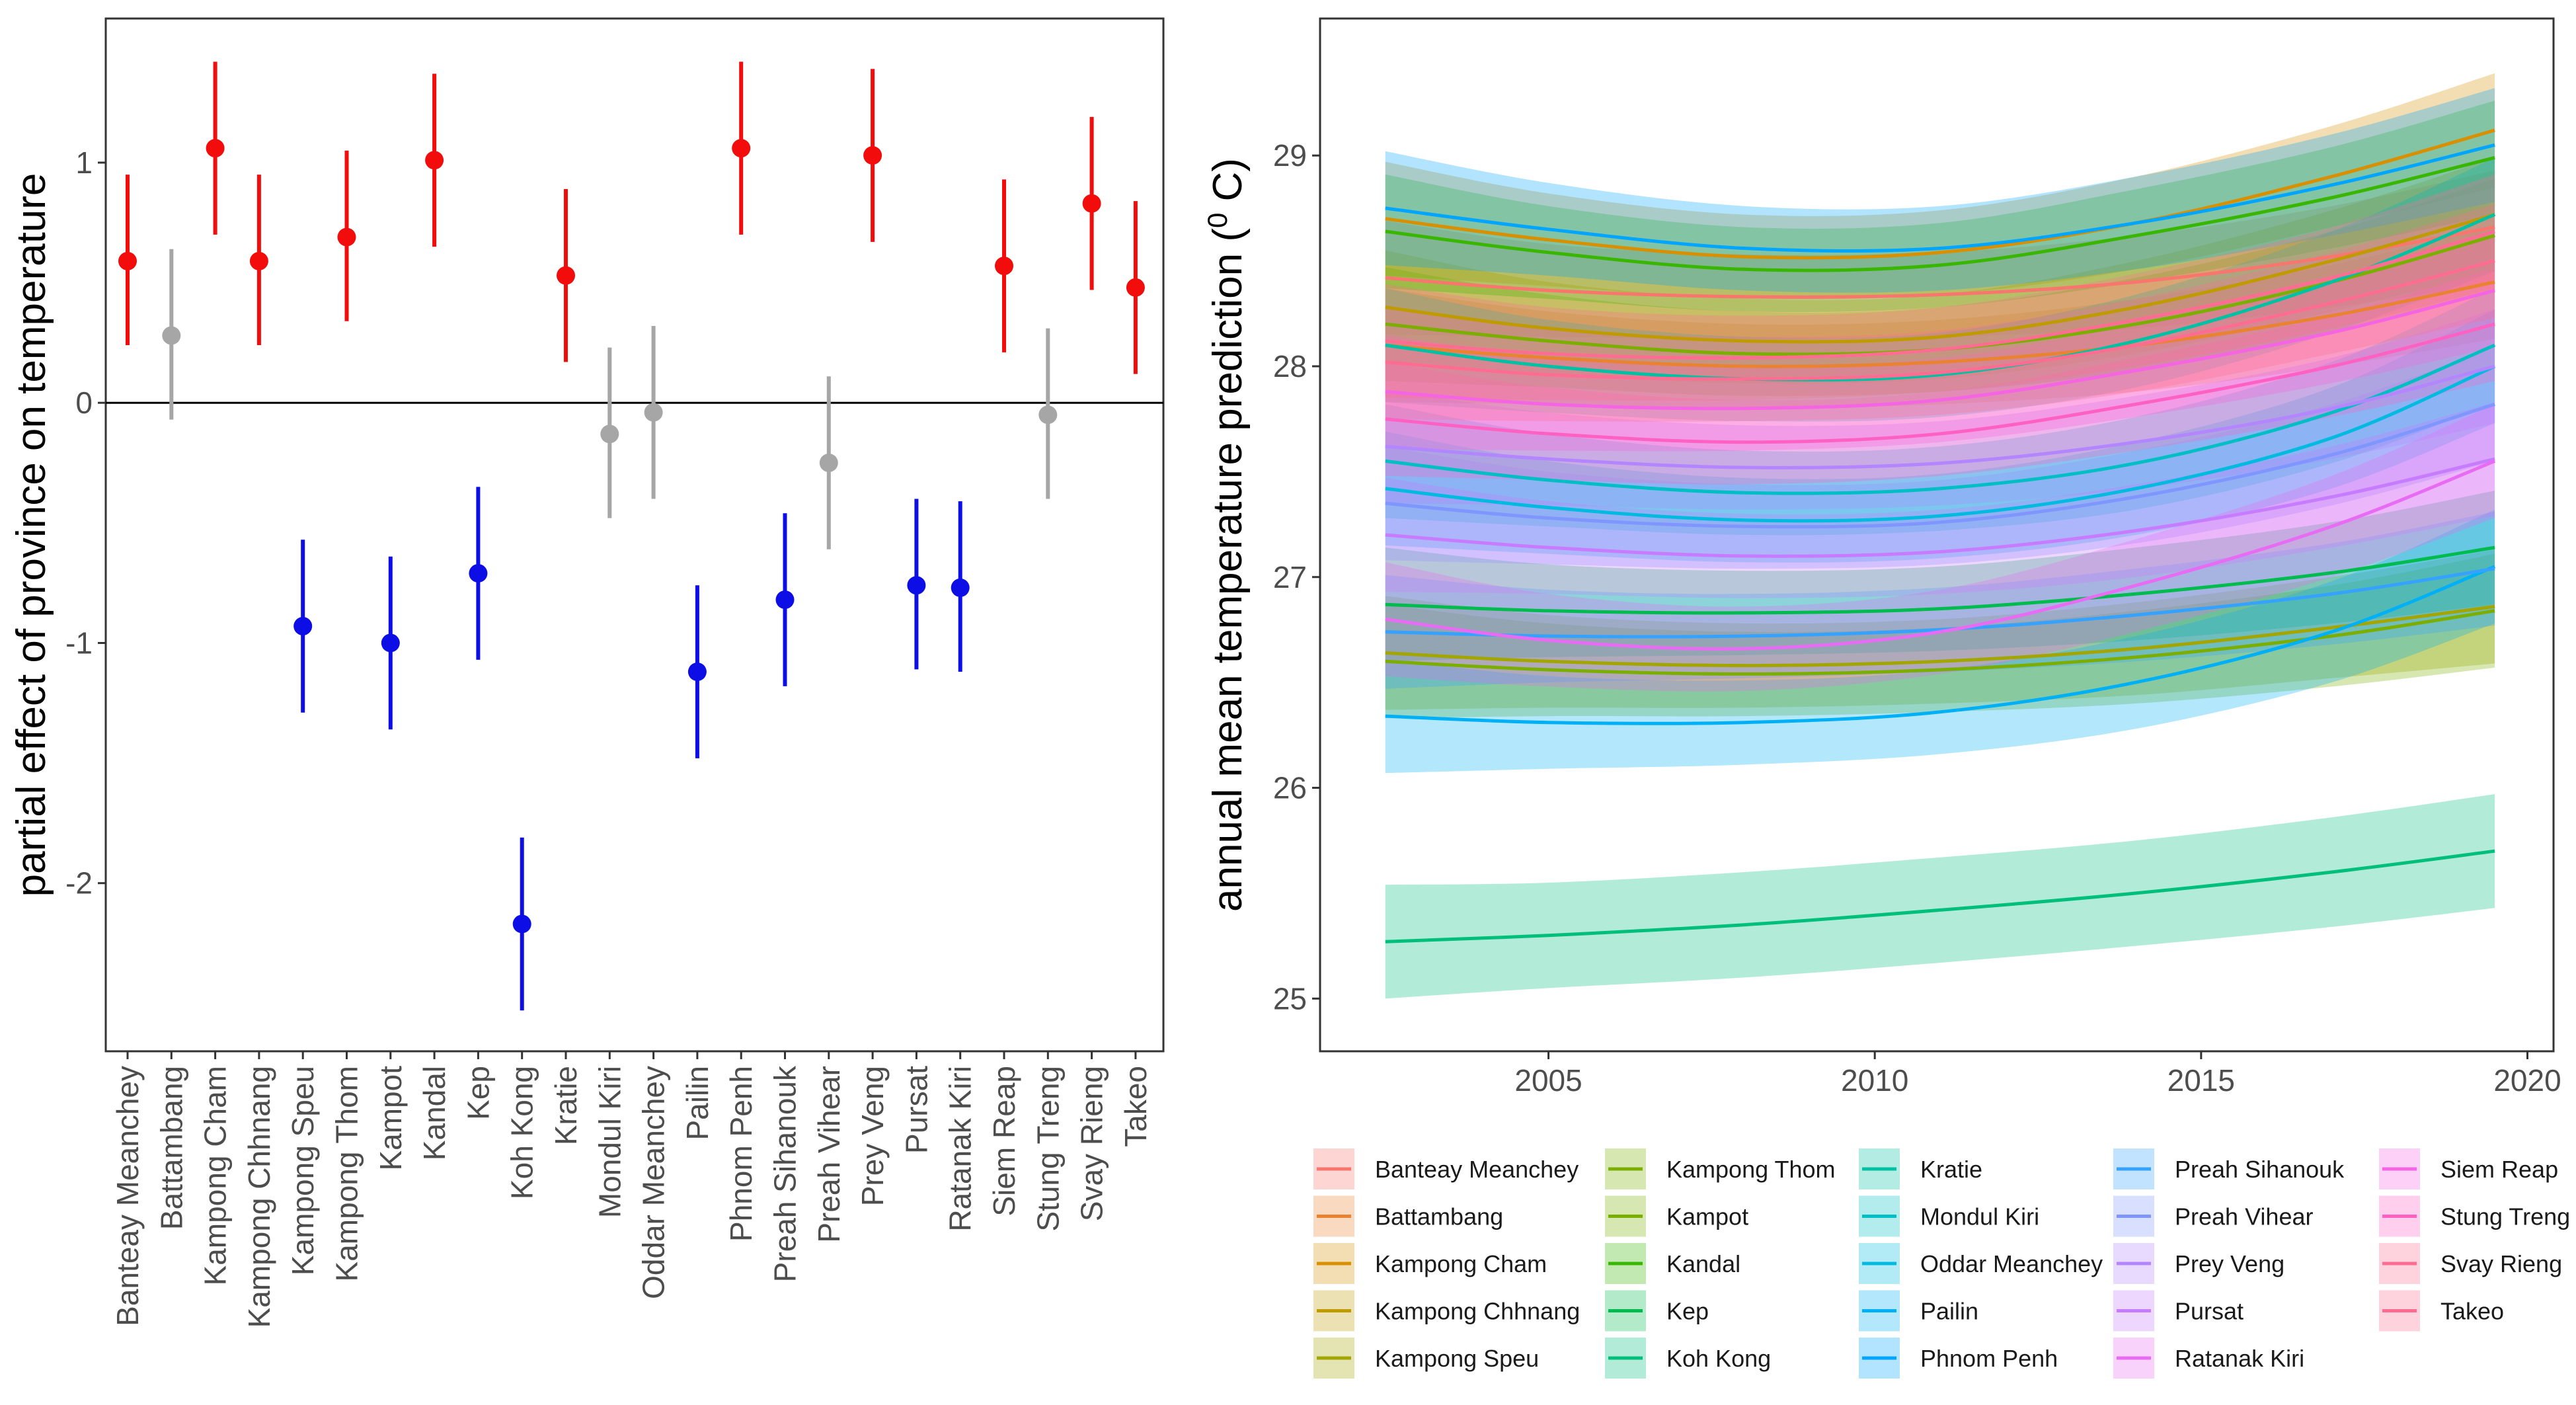 This screenshot has height=1405, width=2576. Describe the element at coordinates (1979, 1216) in the screenshot. I see `legend-label: Mondul Kiri` at that location.